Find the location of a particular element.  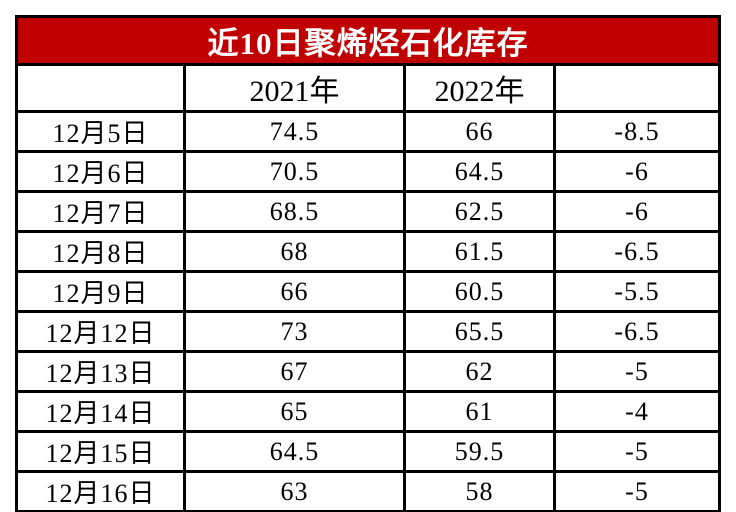

header-cell-2021: 2021年 is located at coordinates (294, 88).